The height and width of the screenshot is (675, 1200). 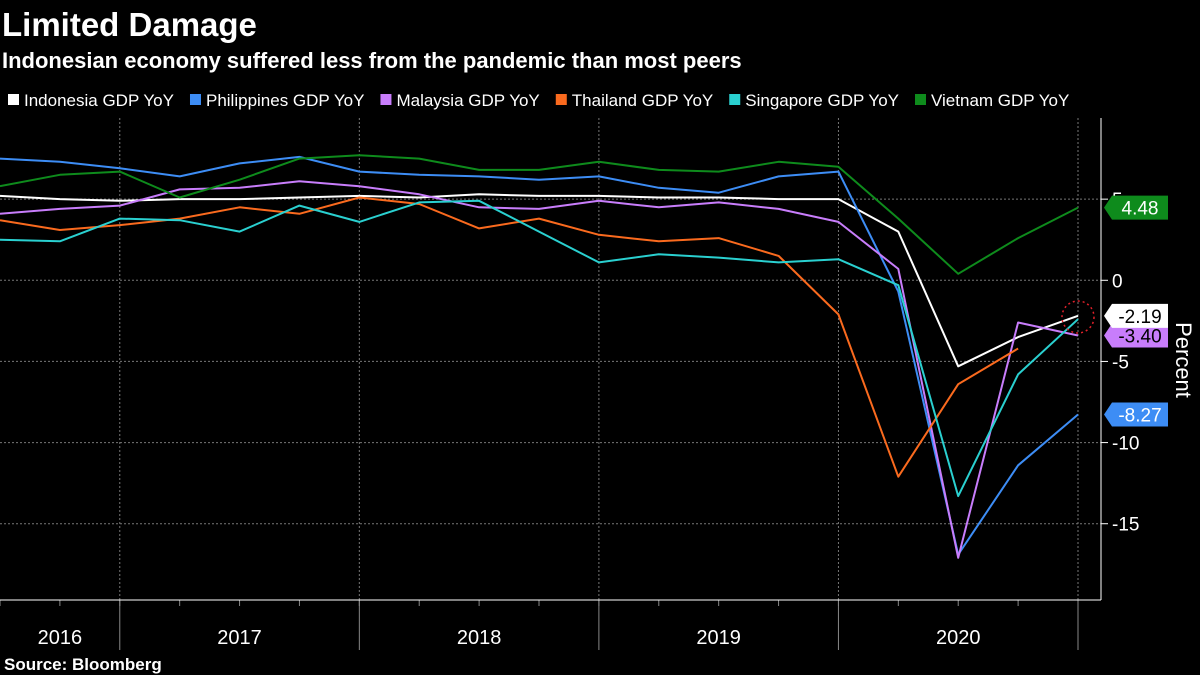 I want to click on legend-label: Philippines GDP YoY, so click(x=285, y=100).